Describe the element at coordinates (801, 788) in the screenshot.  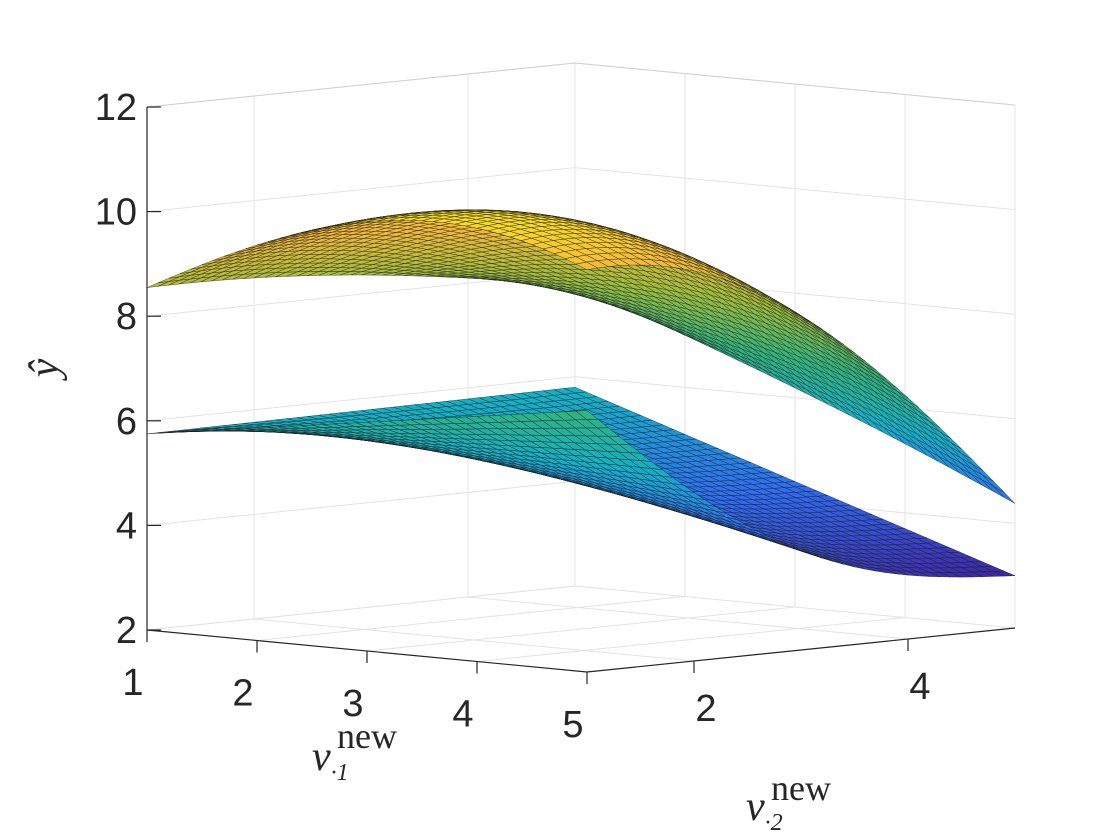
I see `y-axis-label-sup: new` at that location.